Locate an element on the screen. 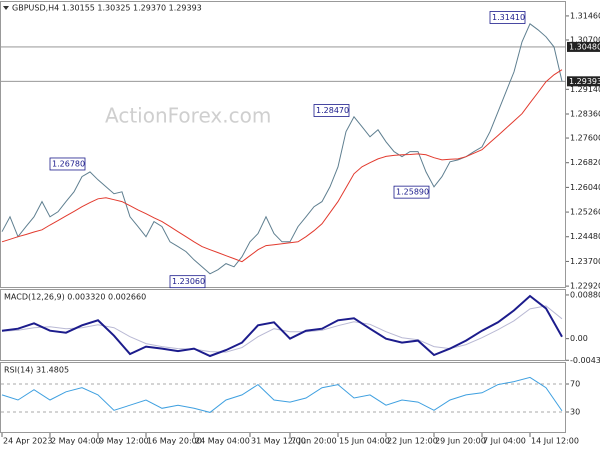  x-tick-label: 9 May 12:00 is located at coordinates (124, 441).